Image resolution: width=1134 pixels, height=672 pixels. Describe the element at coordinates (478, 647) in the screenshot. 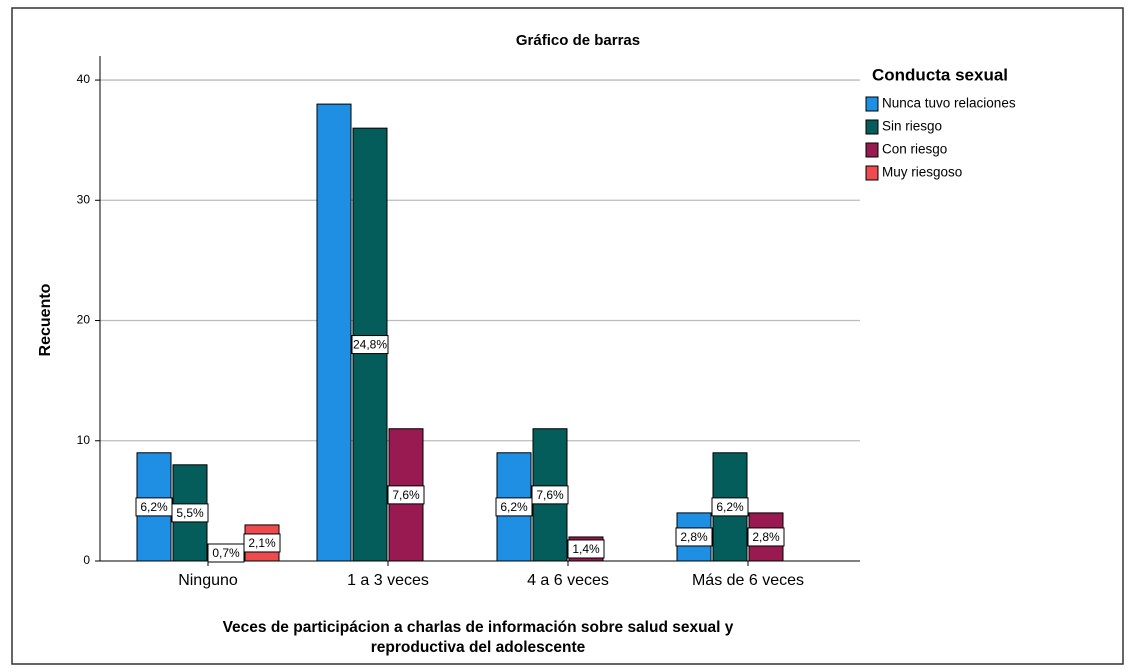

I see `x-axis-label: reproductiva del adolescente` at that location.